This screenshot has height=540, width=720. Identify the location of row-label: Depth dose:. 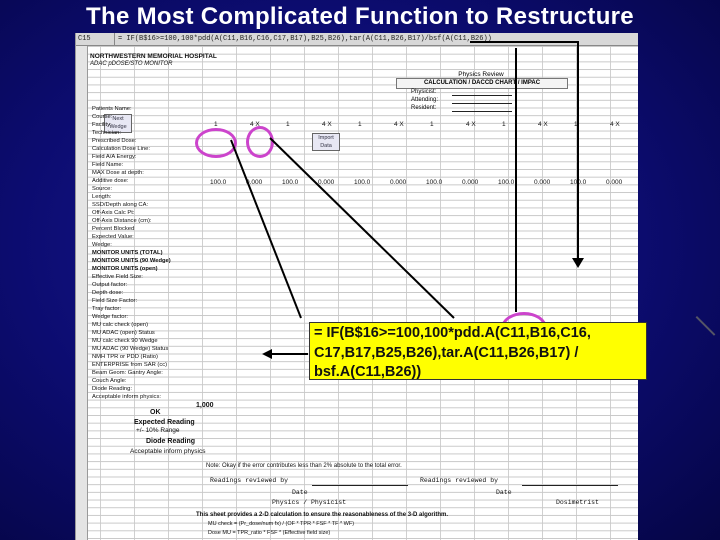
(108, 293).